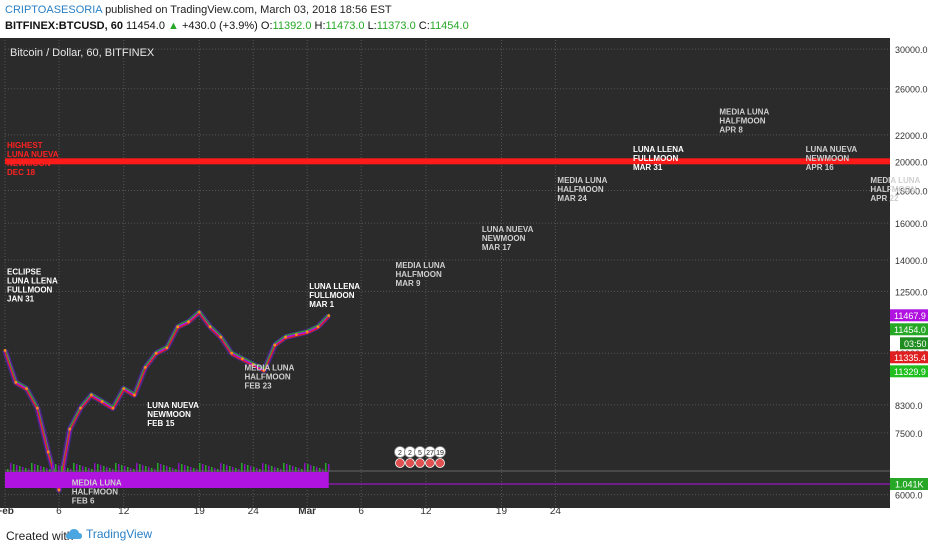  What do you see at coordinates (911, 50) in the screenshot?
I see `y-tick-label: 30000.0` at bounding box center [911, 50].